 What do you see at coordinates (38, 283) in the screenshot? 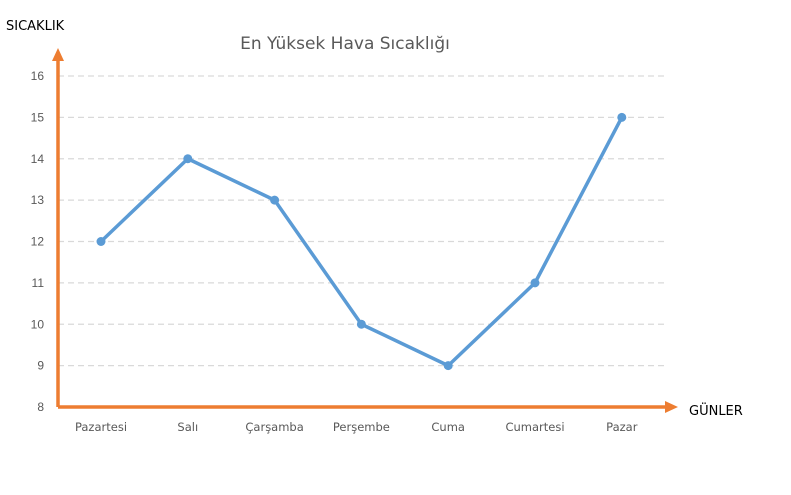
I see `y-tick-label: 11` at bounding box center [38, 283].